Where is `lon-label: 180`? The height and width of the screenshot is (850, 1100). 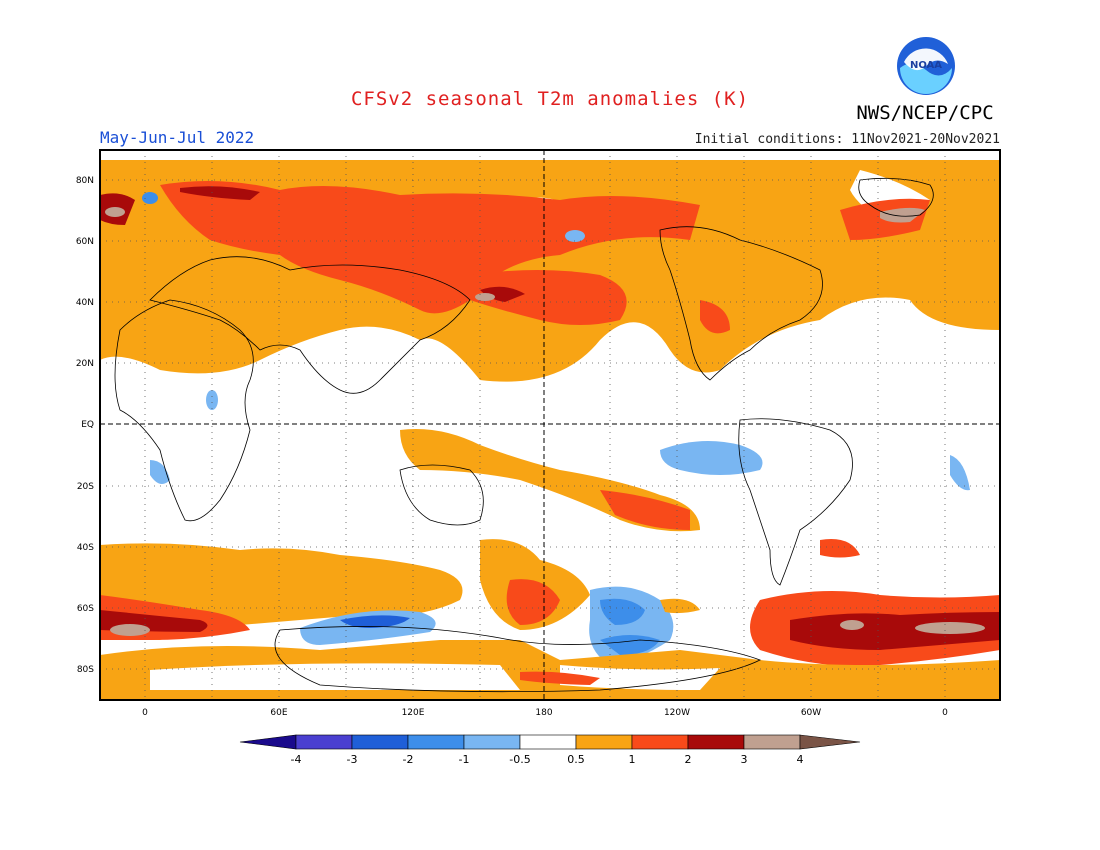
lon-label: 180 is located at coordinates (543, 713).